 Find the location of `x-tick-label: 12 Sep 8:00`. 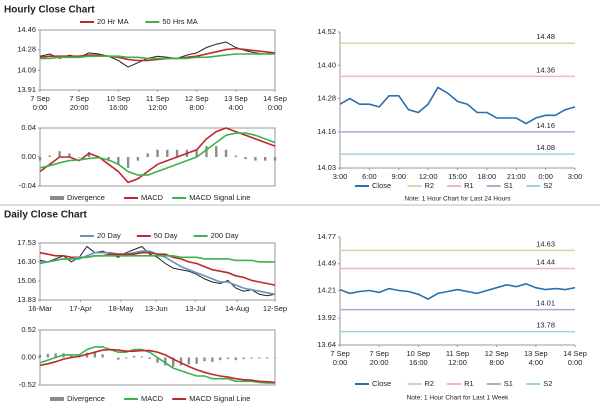

x-tick-label: 12 Sep 8:00 is located at coordinates (497, 358).